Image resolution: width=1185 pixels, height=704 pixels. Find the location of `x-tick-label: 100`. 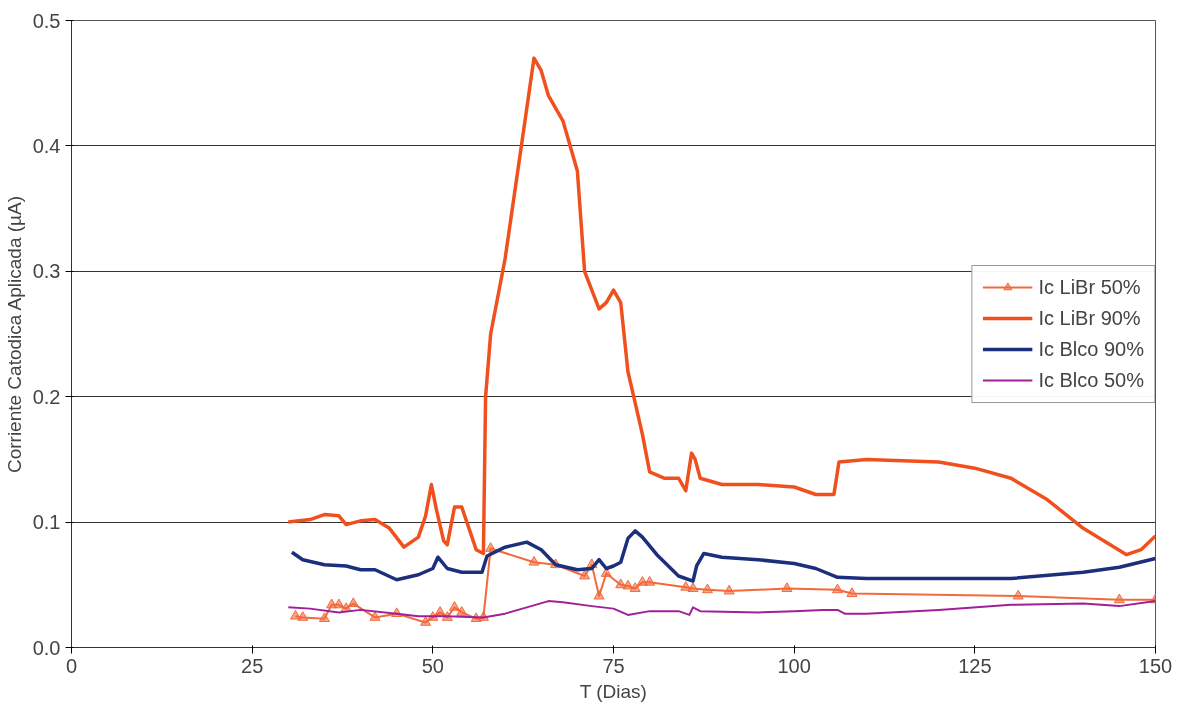

x-tick-label: 100 is located at coordinates (794, 665).